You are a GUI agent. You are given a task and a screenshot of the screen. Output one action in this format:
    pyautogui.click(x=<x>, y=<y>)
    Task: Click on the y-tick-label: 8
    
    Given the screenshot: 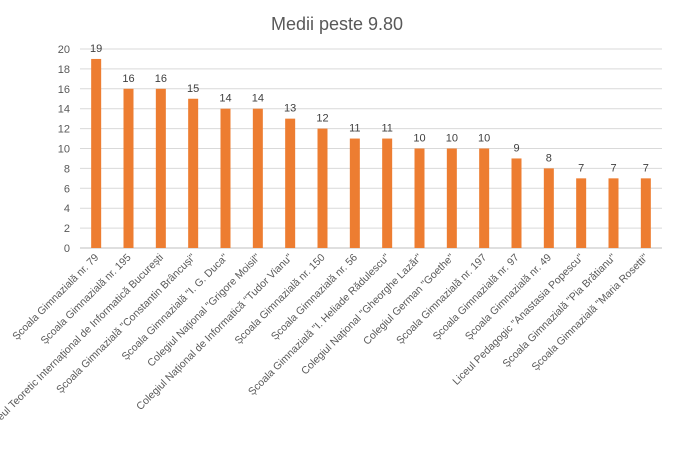 What is the action you would take?
    pyautogui.click(x=67, y=169)
    